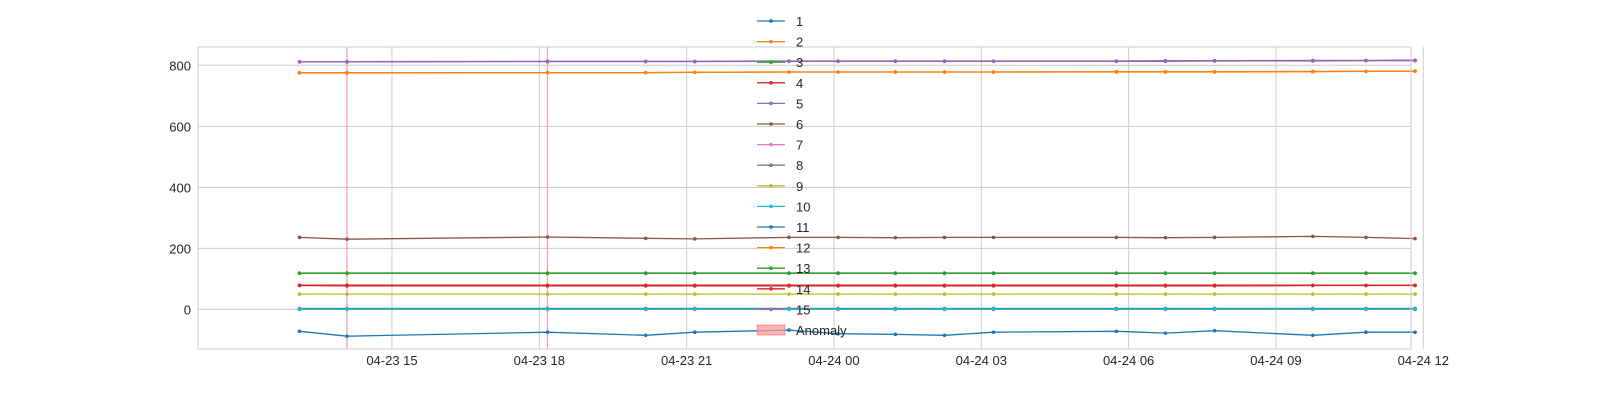 The height and width of the screenshot is (400, 1600). Describe the element at coordinates (783, 227) in the screenshot. I see `legend-entry: 11` at that location.